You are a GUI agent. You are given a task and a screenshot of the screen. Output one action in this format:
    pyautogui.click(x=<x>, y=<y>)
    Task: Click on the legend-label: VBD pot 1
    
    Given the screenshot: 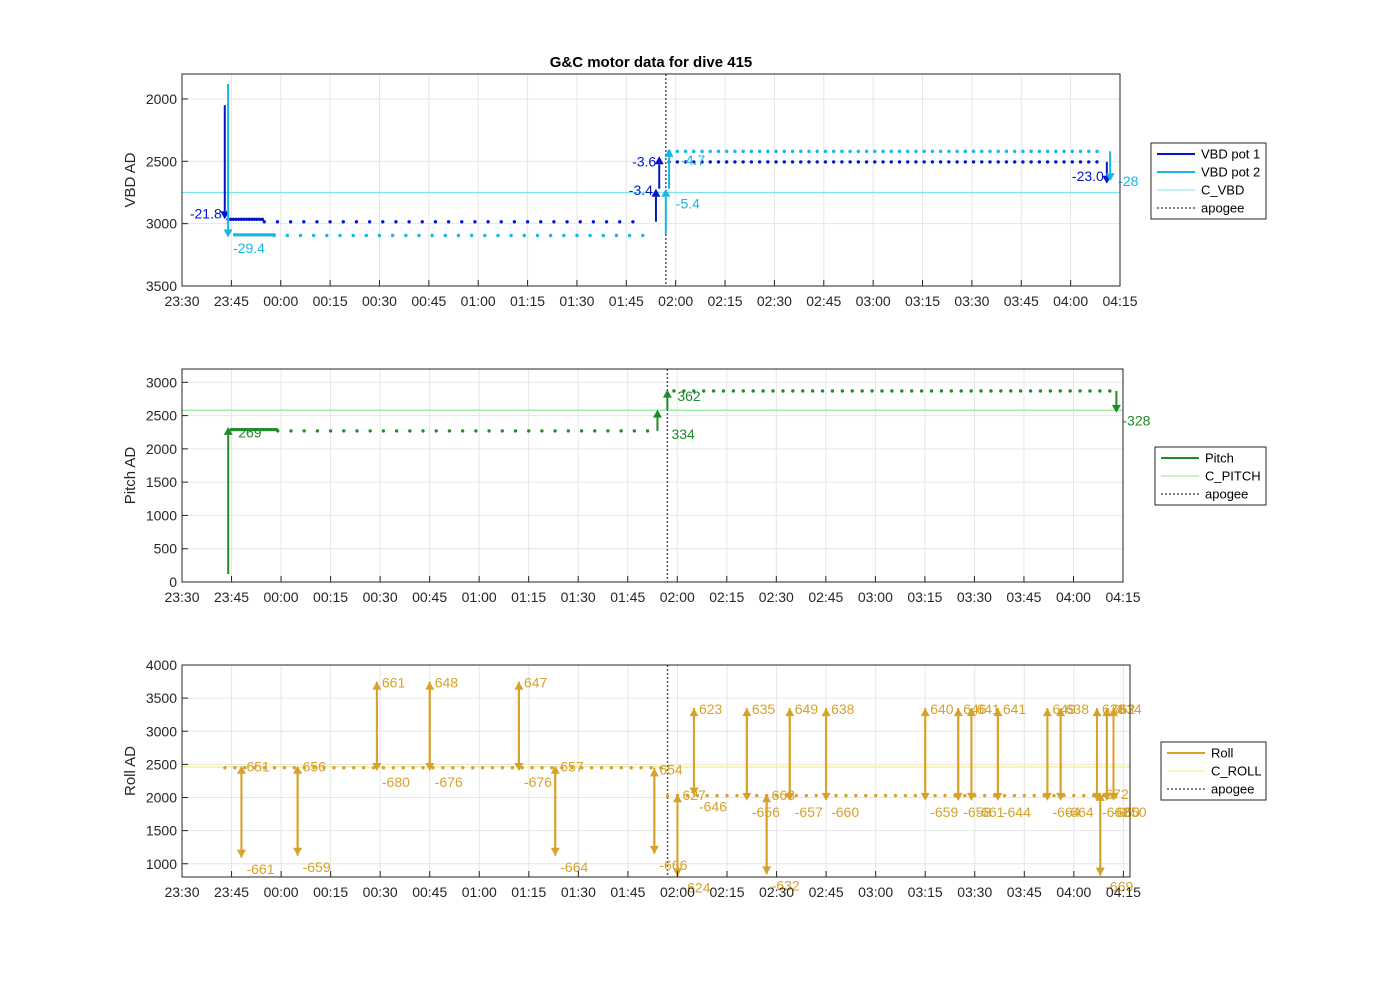 What is the action you would take?
    pyautogui.click(x=1230, y=154)
    